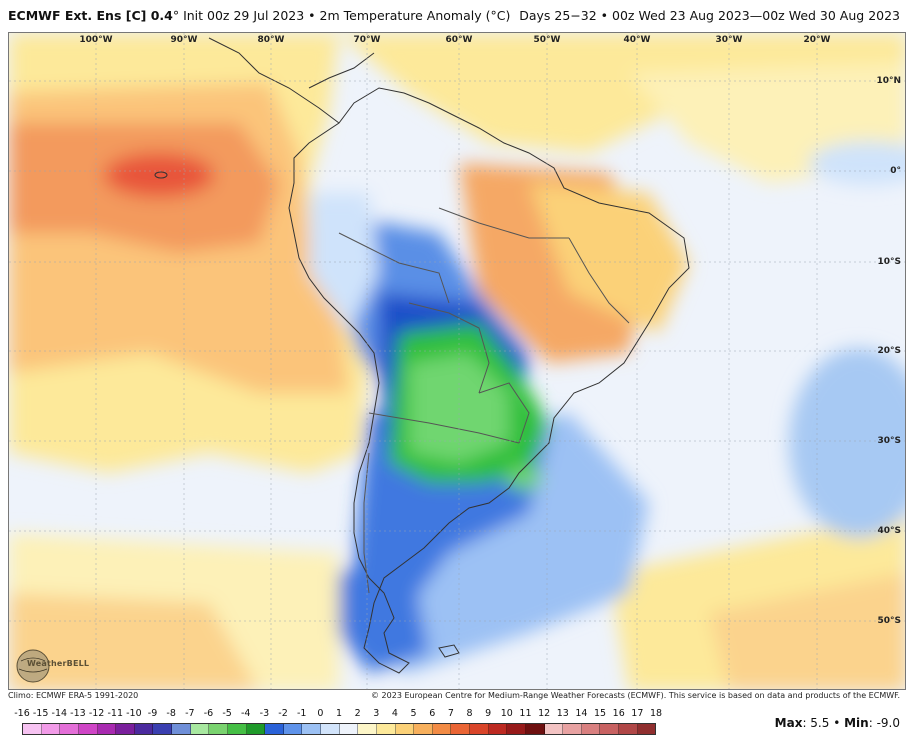 The image size is (914, 750). Describe the element at coordinates (59, 713) in the screenshot. I see `color-scale-label: -14` at that location.